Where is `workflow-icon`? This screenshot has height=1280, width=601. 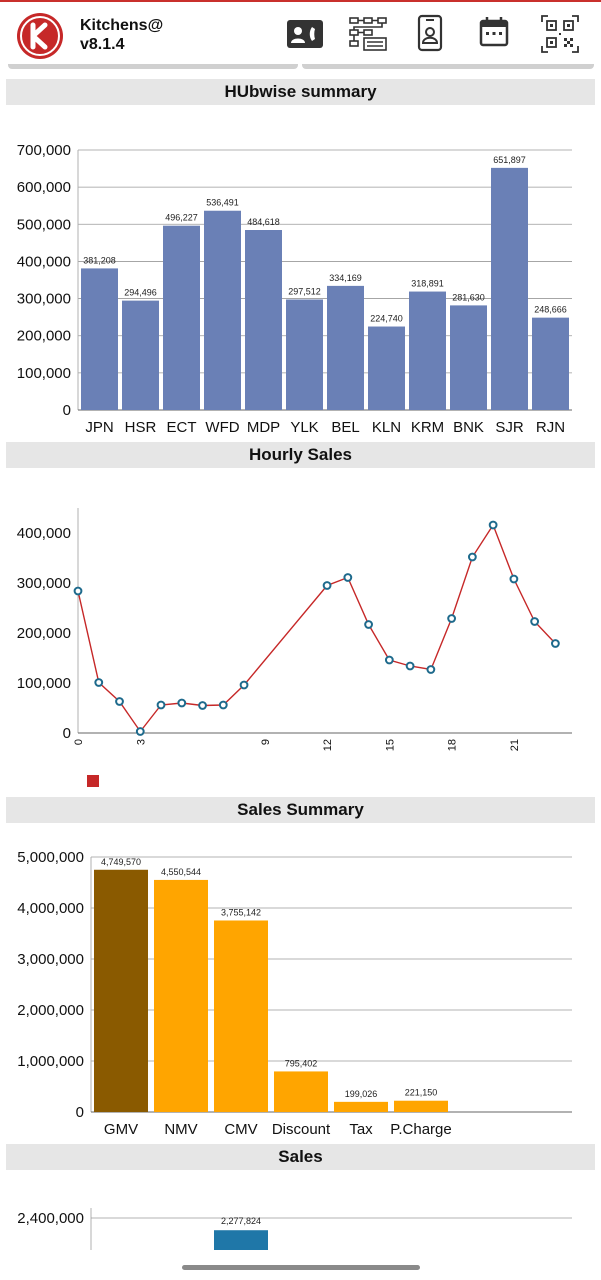
workflow-icon is located at coordinates (368, 34).